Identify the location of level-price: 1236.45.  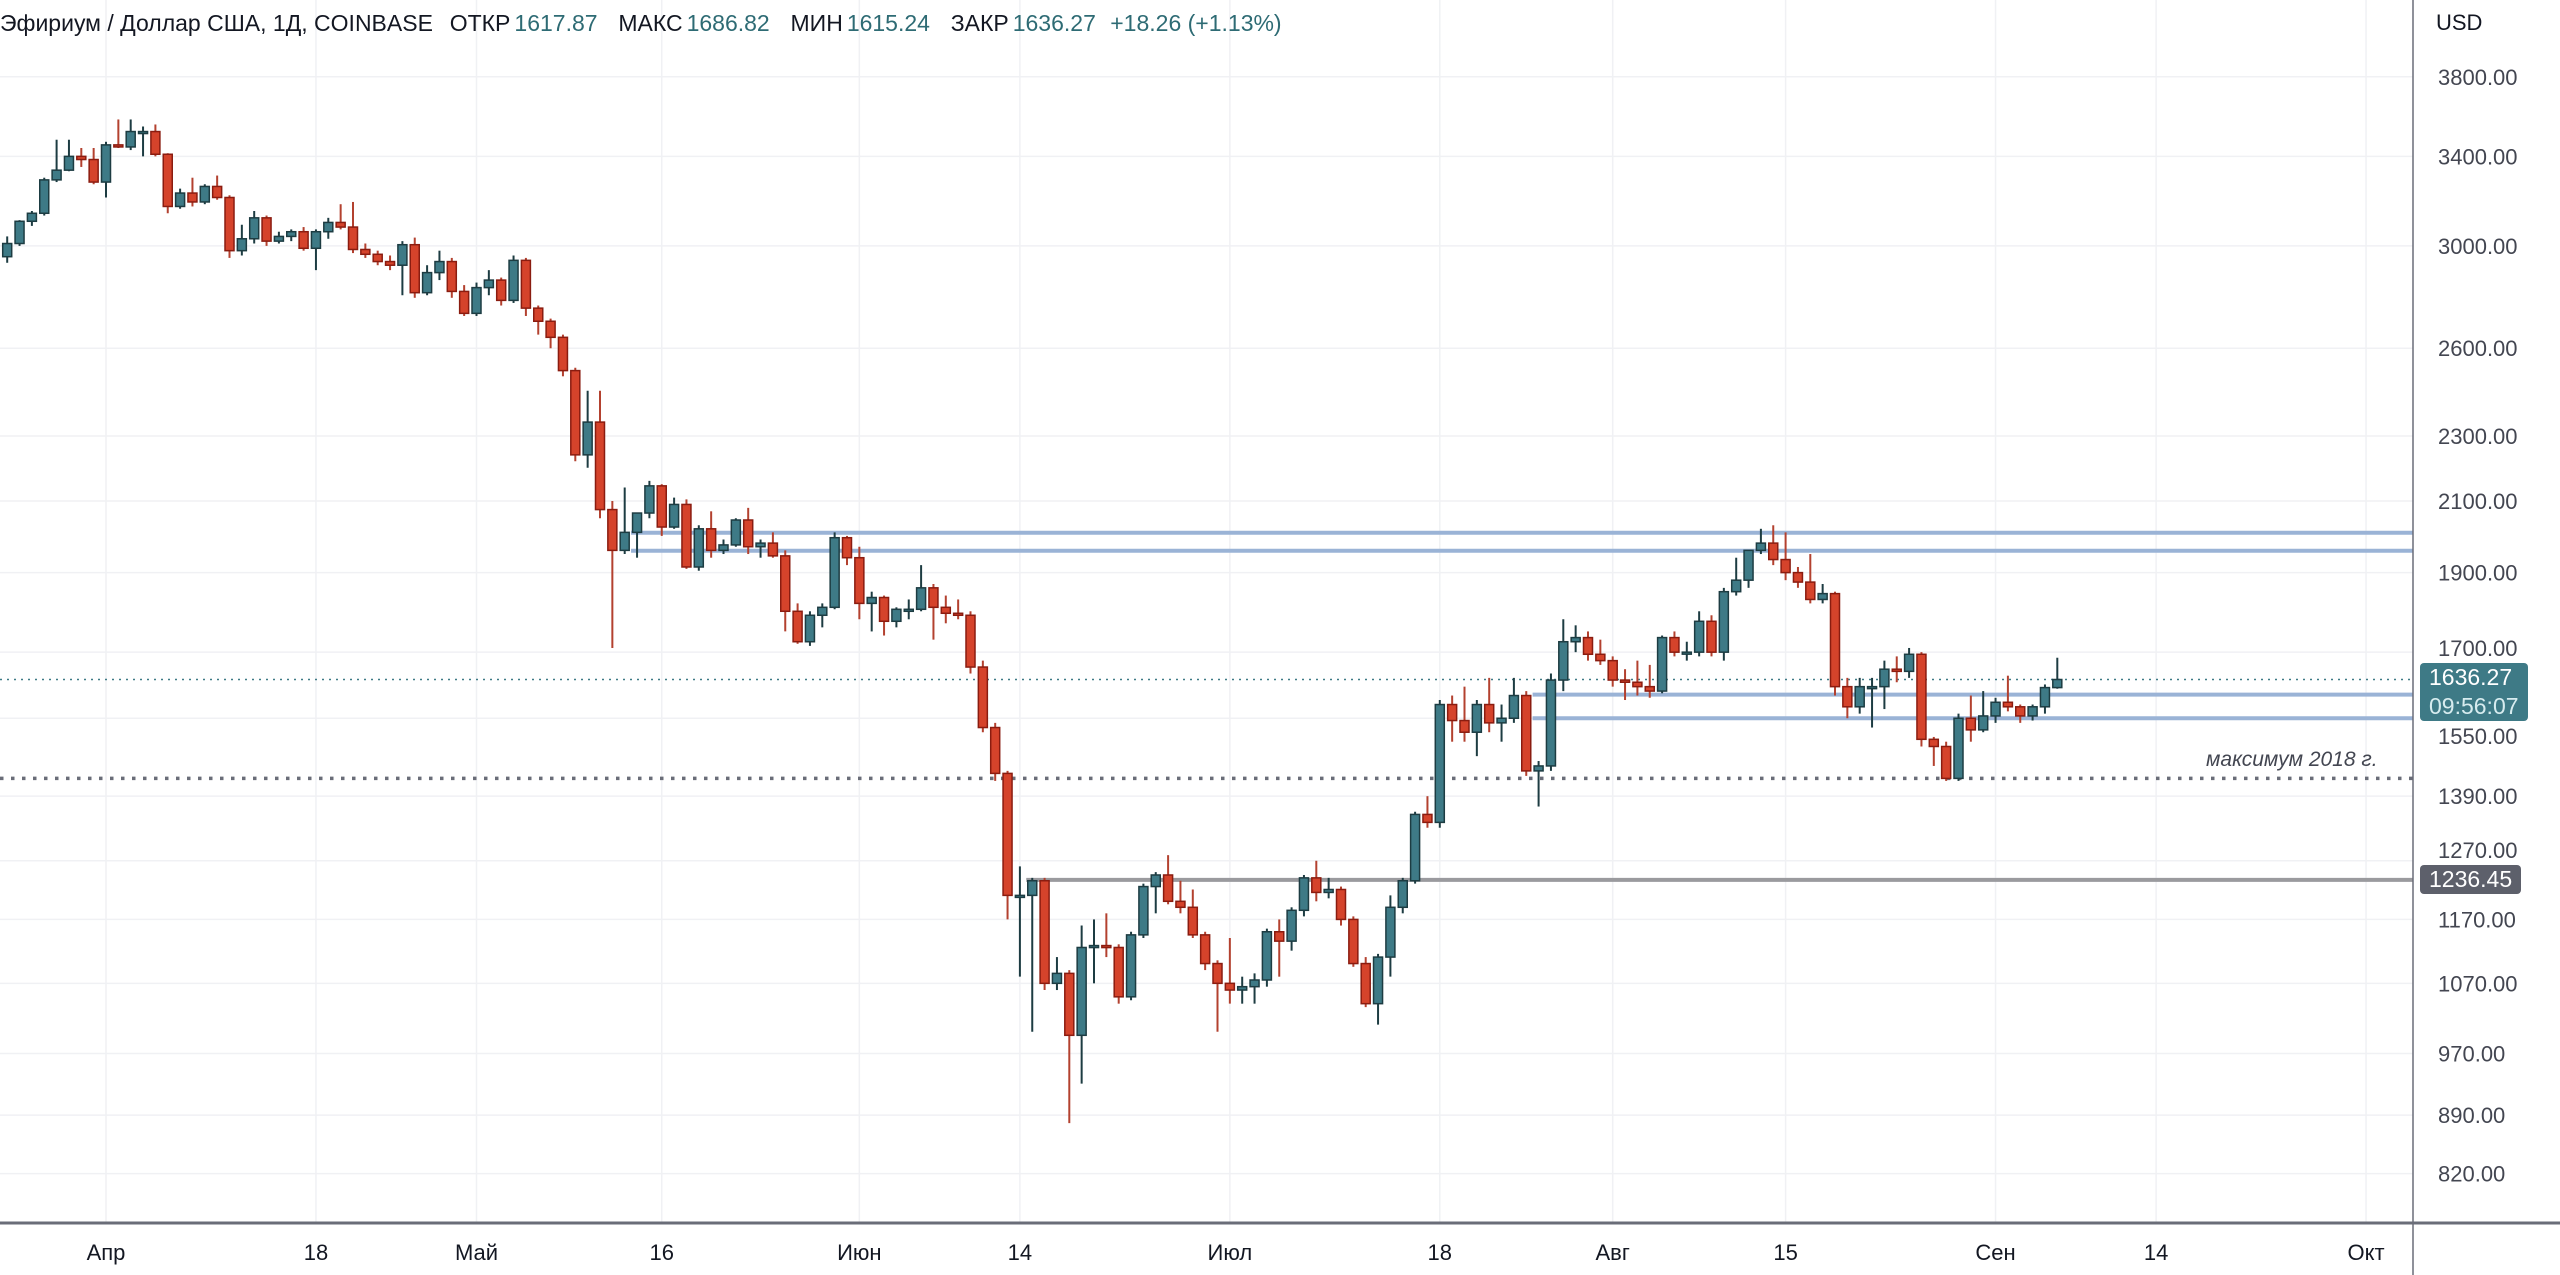
(2471, 879).